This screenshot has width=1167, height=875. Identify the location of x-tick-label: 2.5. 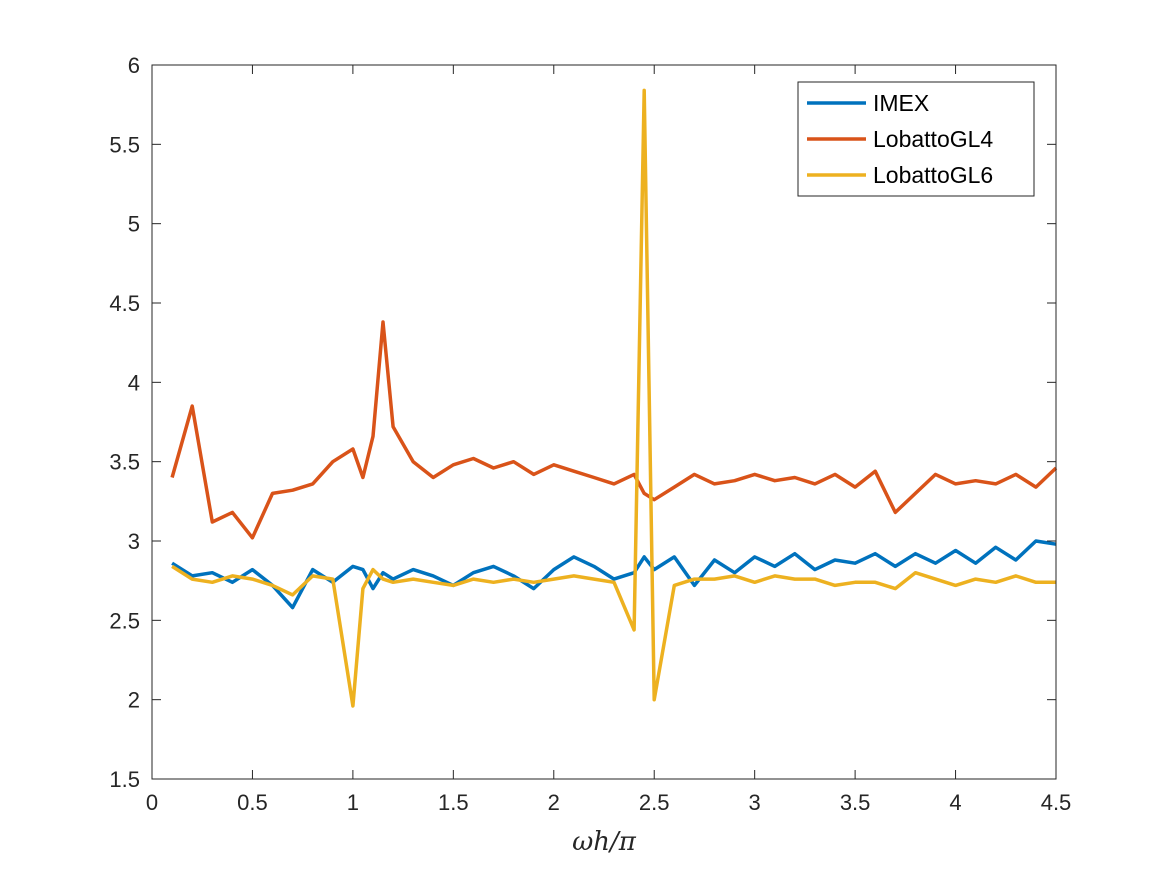
(654, 802).